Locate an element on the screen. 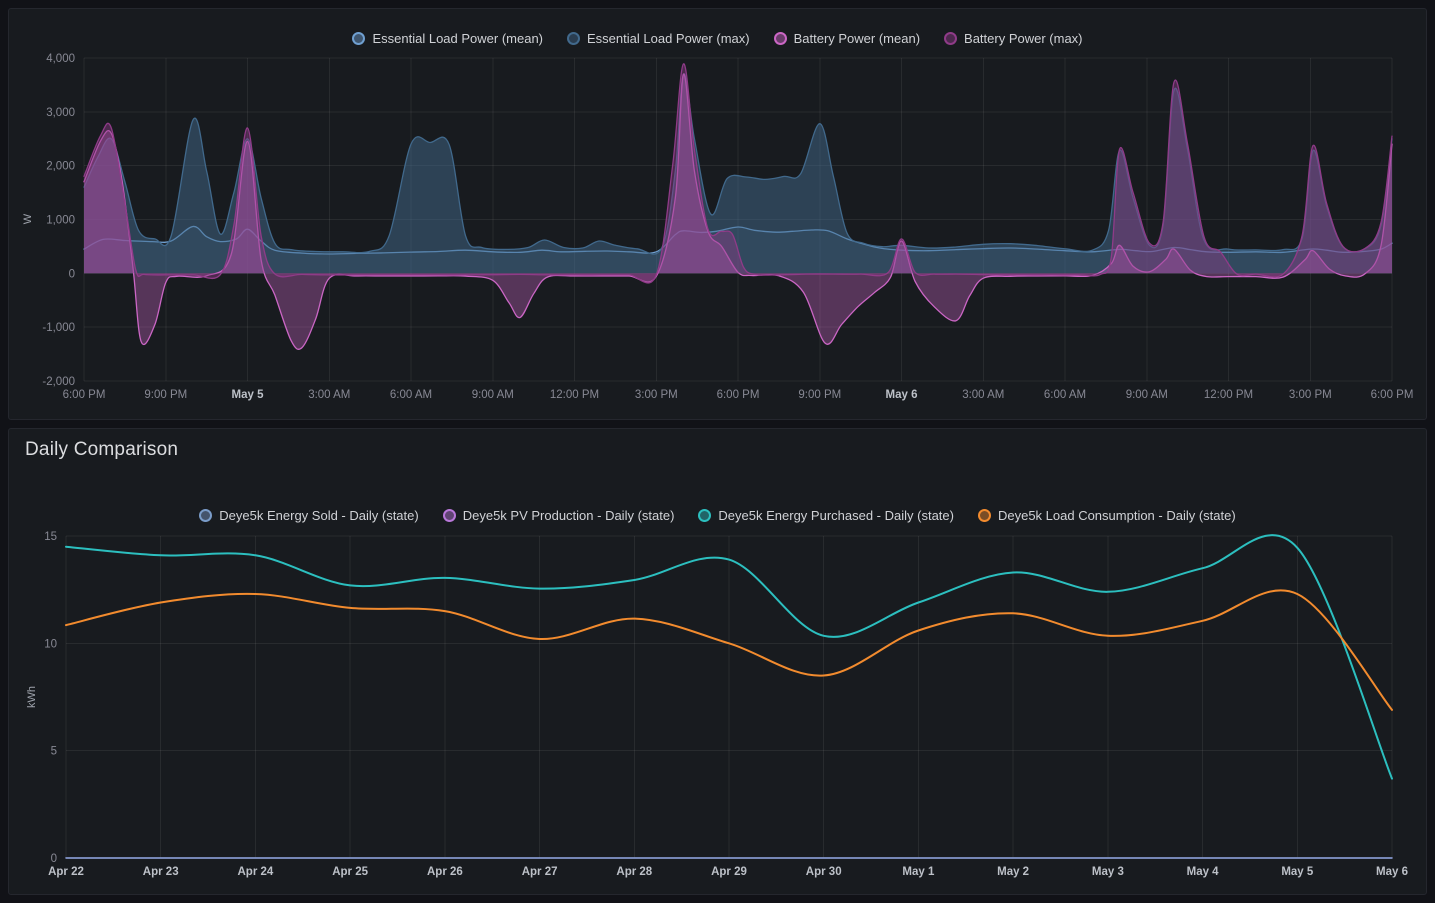 The height and width of the screenshot is (903, 1435). x-tick-label: Apr 22 is located at coordinates (66, 872).